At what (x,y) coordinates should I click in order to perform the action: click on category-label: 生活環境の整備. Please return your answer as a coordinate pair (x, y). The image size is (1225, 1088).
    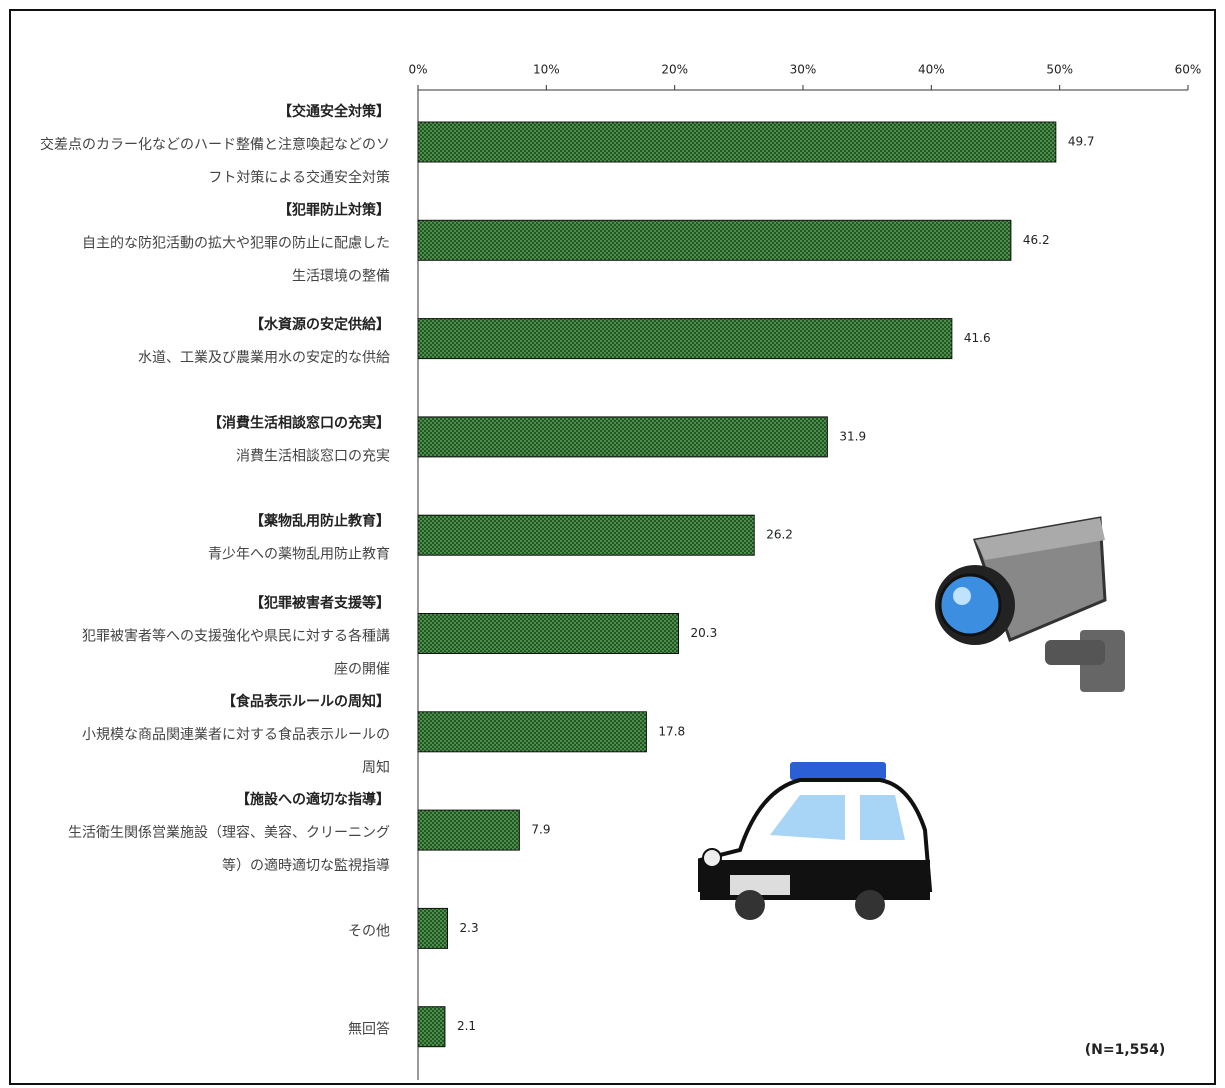
    Looking at the image, I should click on (341, 276).